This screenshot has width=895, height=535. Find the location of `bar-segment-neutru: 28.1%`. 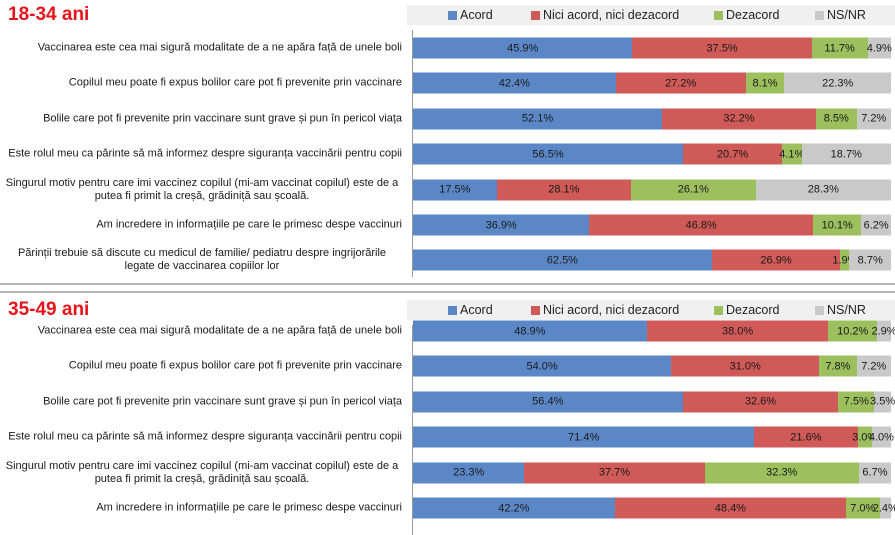

bar-segment-neutru: 28.1% is located at coordinates (563, 190).